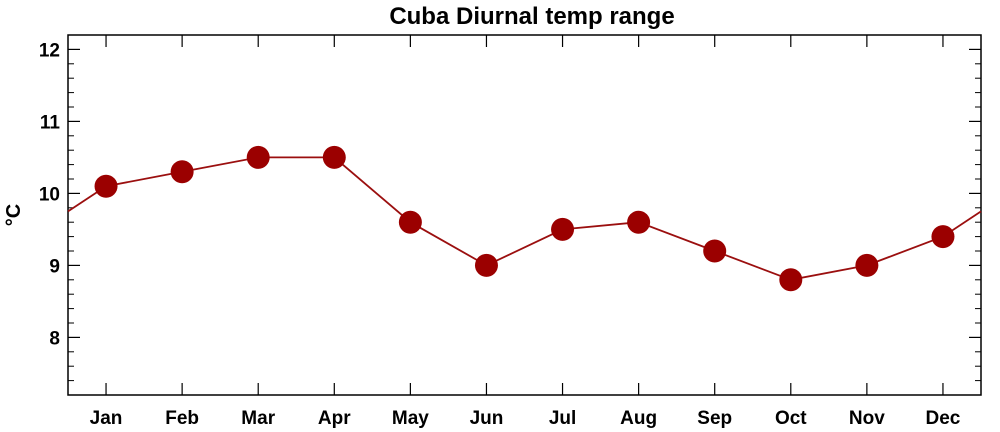 The image size is (1000, 432). Describe the element at coordinates (486, 265) in the screenshot. I see `data-point-jun` at that location.